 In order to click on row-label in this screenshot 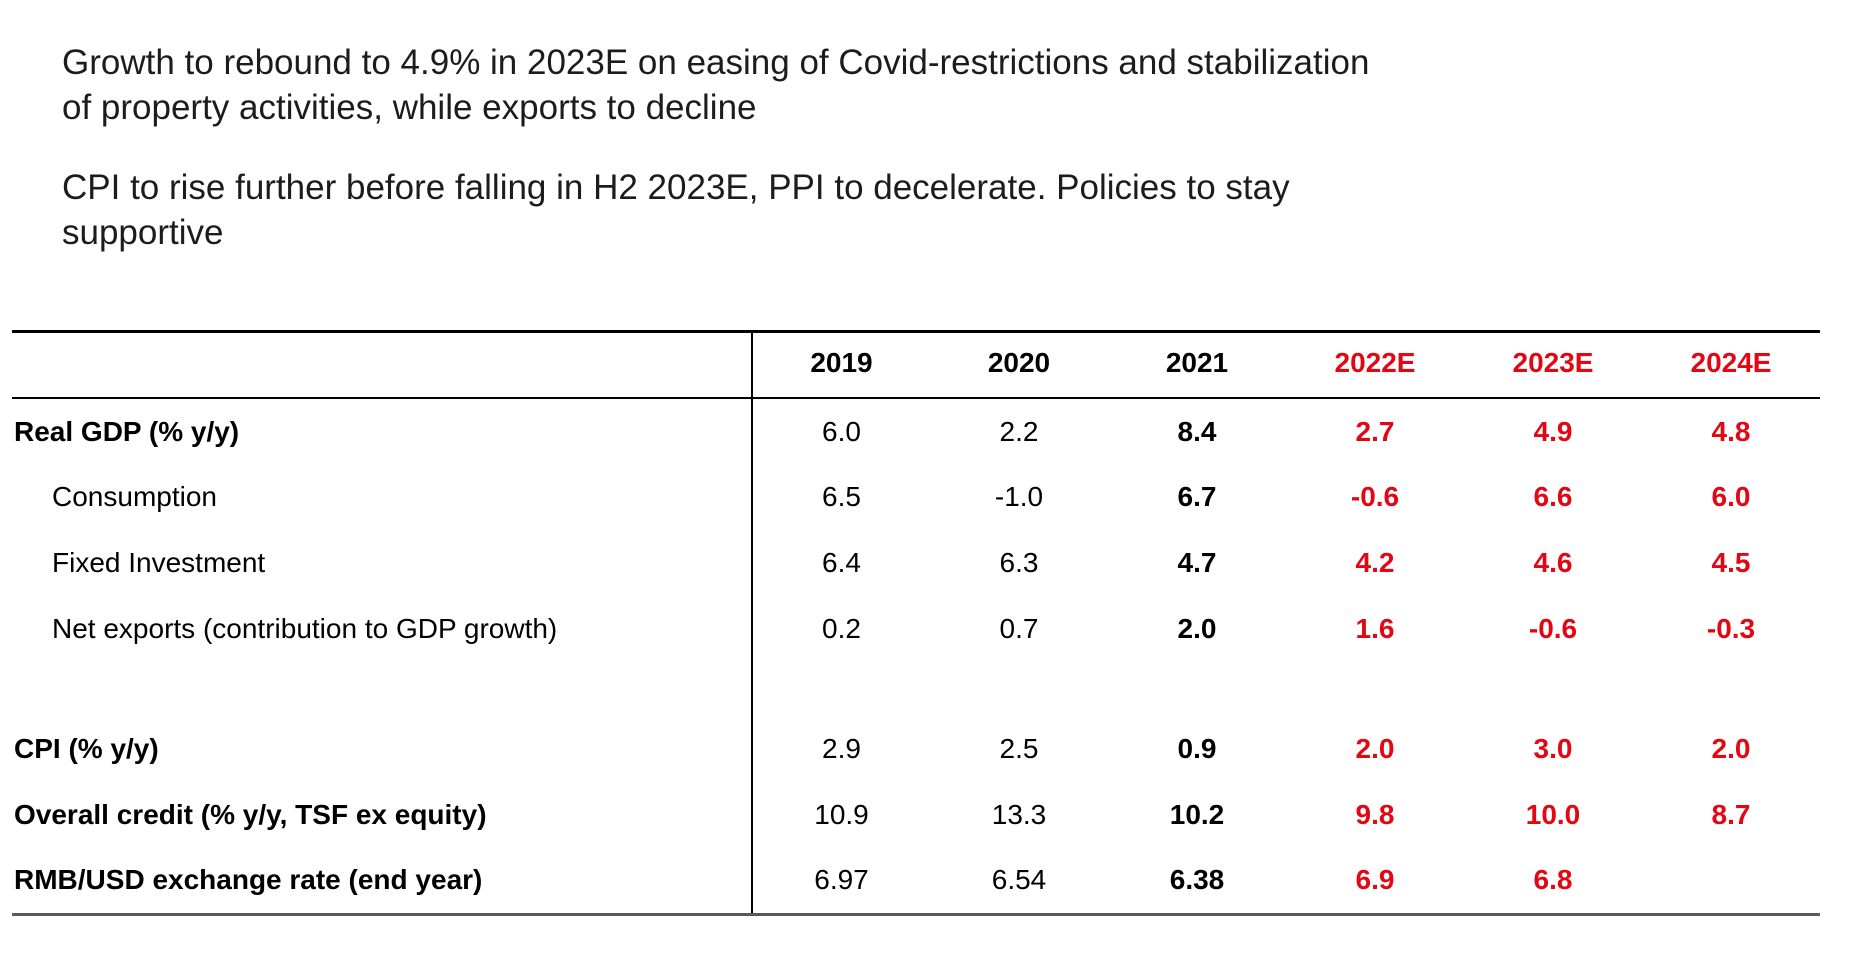, I will do `click(382, 689)`.